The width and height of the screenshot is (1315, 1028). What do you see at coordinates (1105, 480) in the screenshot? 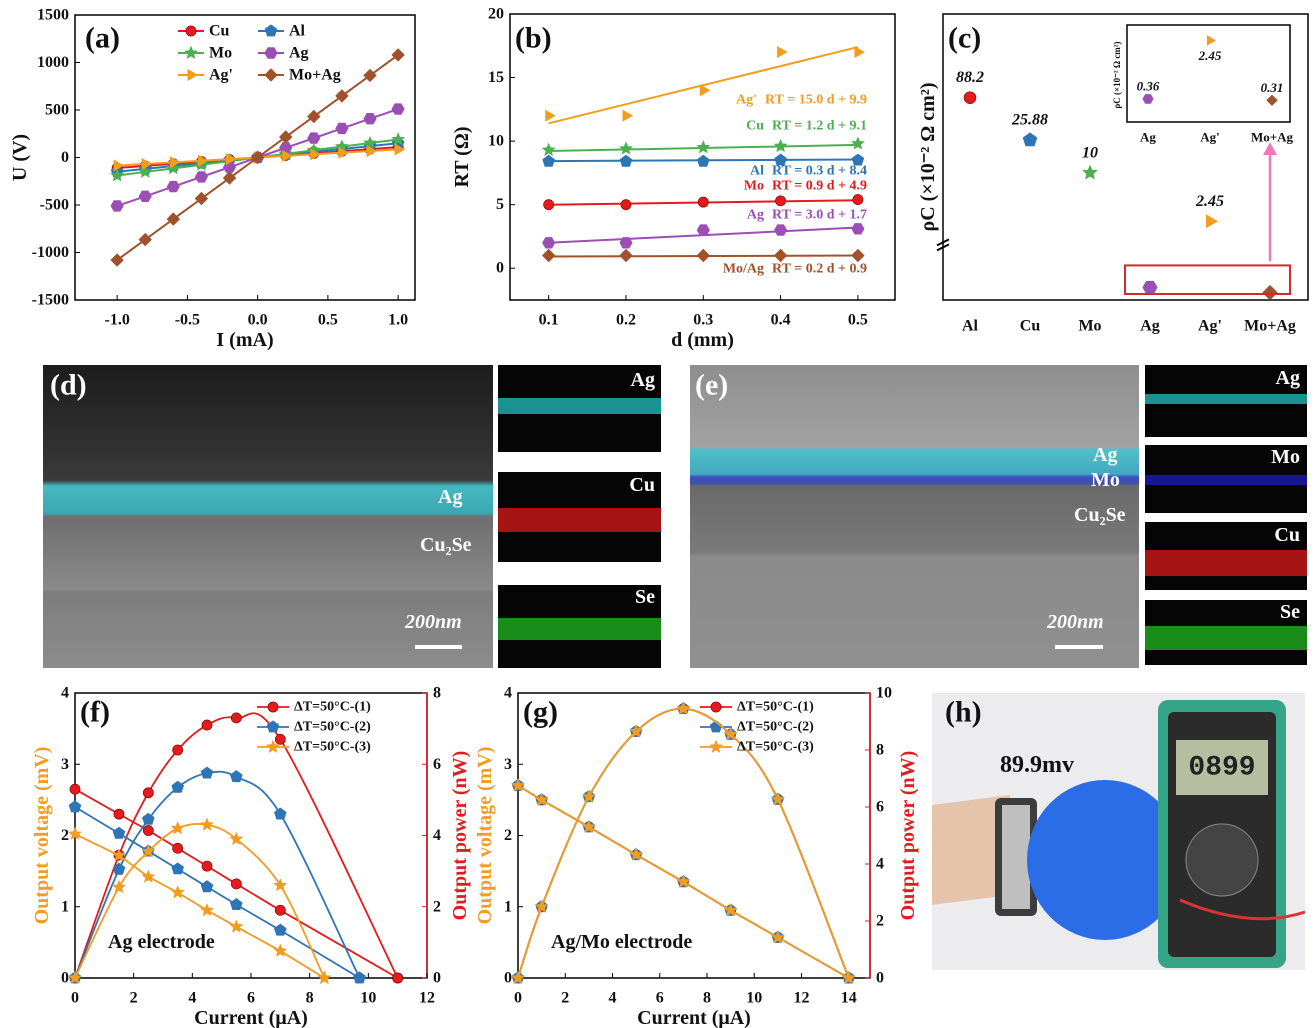
I see `layer-label: Mo` at bounding box center [1105, 480].